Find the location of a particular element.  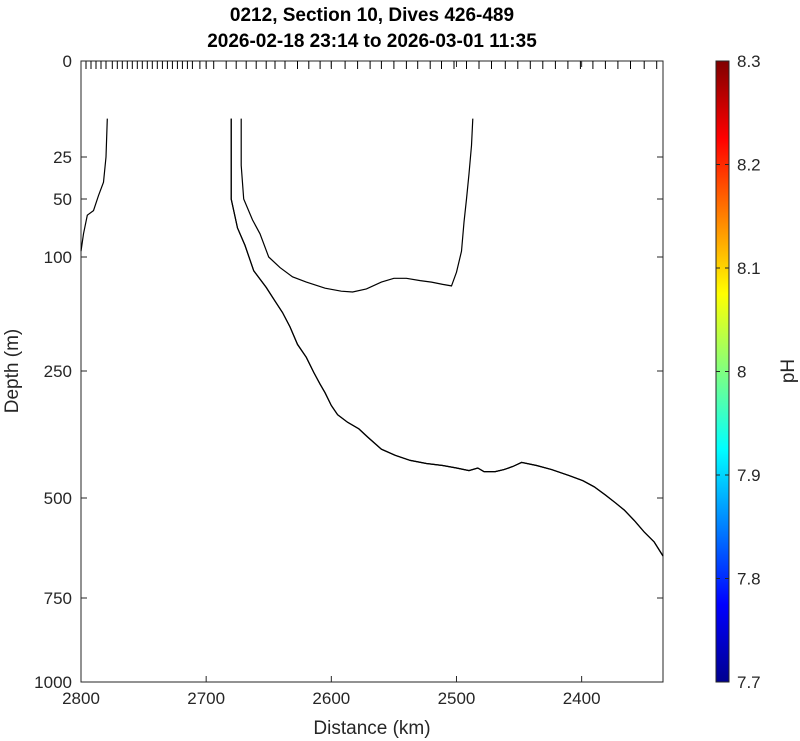

dive-markers is located at coordinates (371, 65).